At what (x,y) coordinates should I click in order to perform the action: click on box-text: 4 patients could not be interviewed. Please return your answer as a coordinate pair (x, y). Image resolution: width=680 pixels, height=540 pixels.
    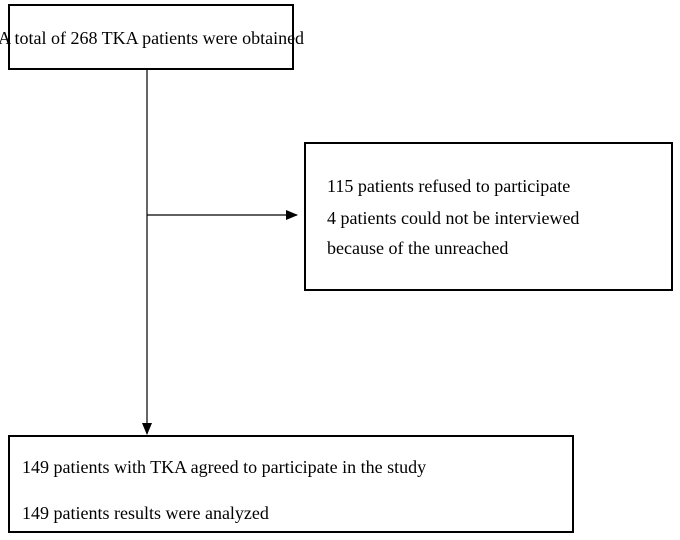
    Looking at the image, I should click on (453, 218).